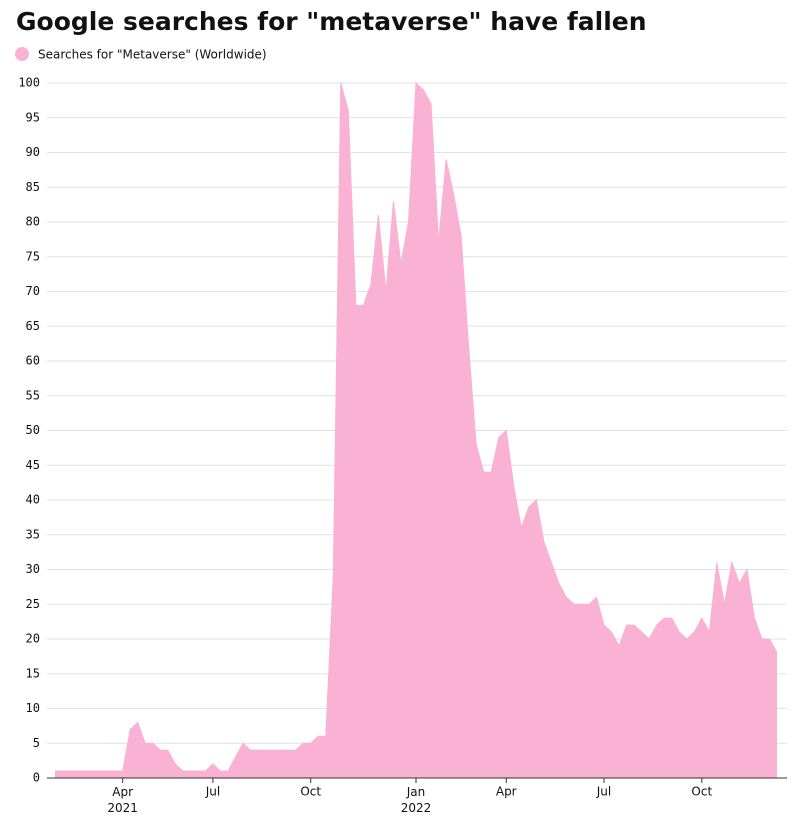 The image size is (805, 827). Describe the element at coordinates (33, 604) in the screenshot. I see `y-tick-label: 25` at that location.